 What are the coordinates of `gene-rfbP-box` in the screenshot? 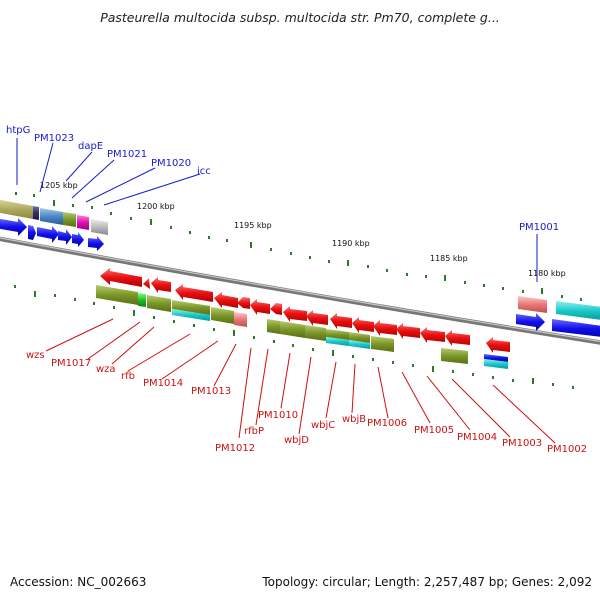 It's located at (292, 329).